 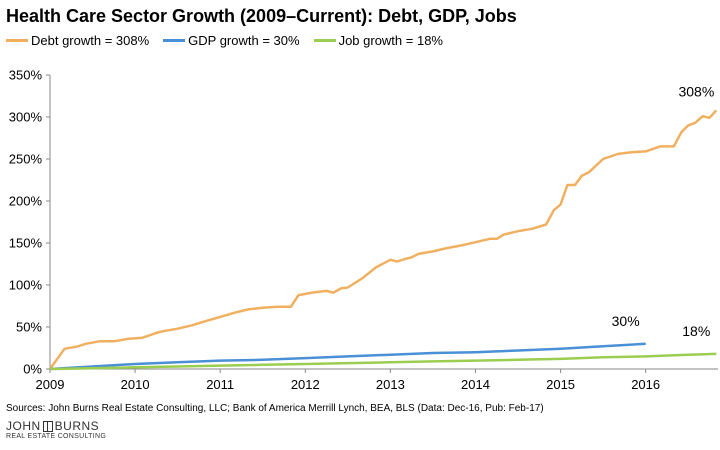 I want to click on logo-mark-icon, so click(x=47, y=426).